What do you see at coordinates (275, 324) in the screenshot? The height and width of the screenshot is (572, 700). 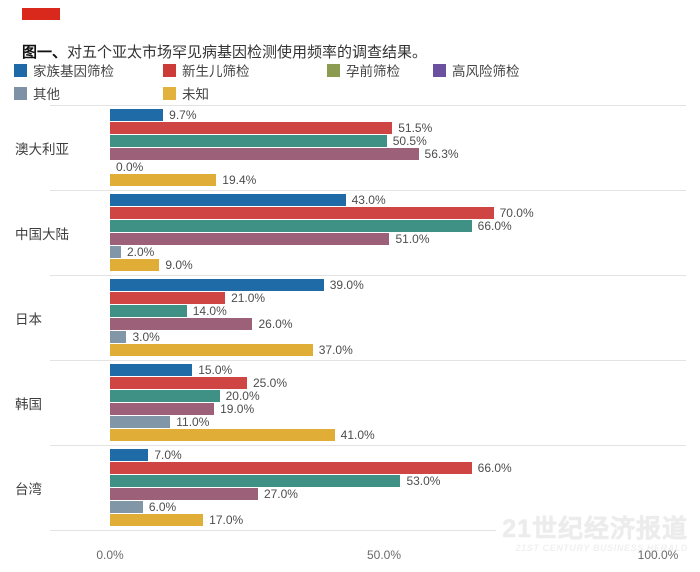 I see `bar-value-label: 26.0%` at bounding box center [275, 324].